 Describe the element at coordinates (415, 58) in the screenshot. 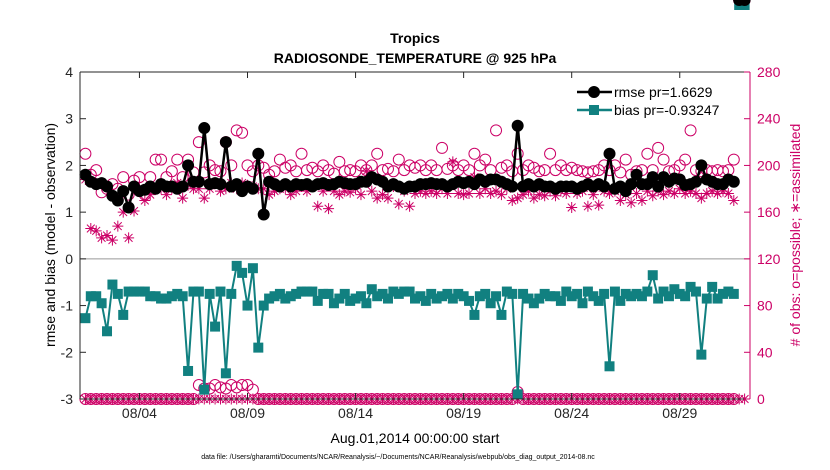

I see `chart-subtitle: RADIOSONDE_TEMPERATURE @ 925 hPa` at that location.